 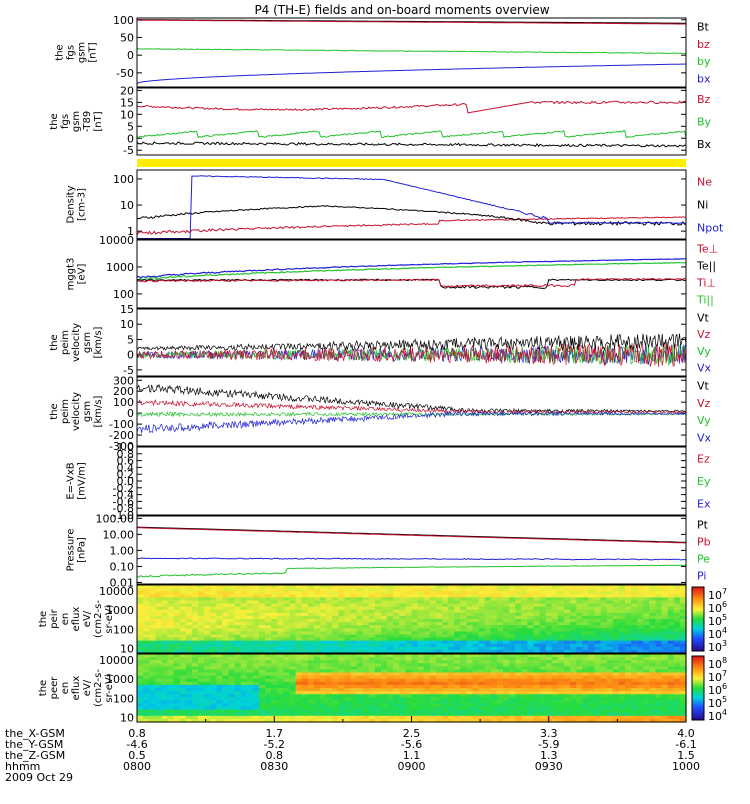 What do you see at coordinates (686, 733) in the screenshot?
I see `x-gsm-value: 4.0` at bounding box center [686, 733].